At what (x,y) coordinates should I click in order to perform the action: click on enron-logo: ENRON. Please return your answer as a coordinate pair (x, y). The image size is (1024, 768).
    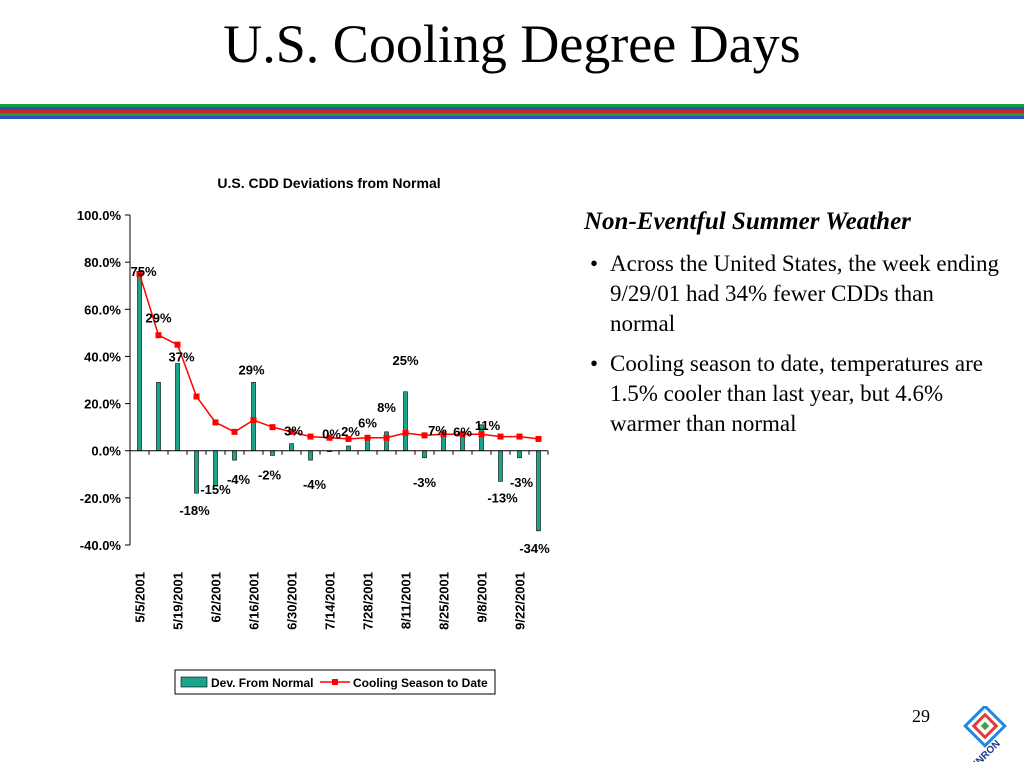
    Looking at the image, I should click on (985, 734).